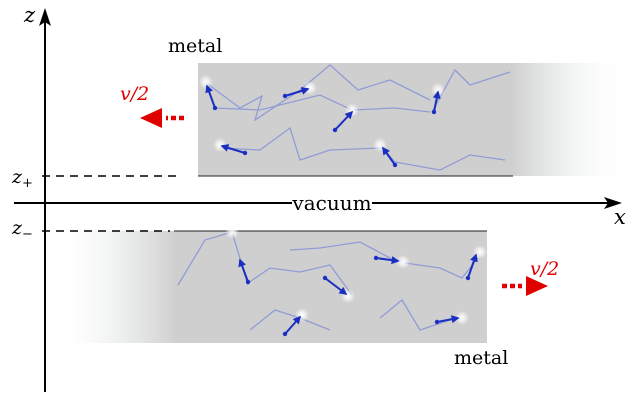 The width and height of the screenshot is (641, 396). I want to click on velocity-bottom-label: v/2, so click(544, 269).